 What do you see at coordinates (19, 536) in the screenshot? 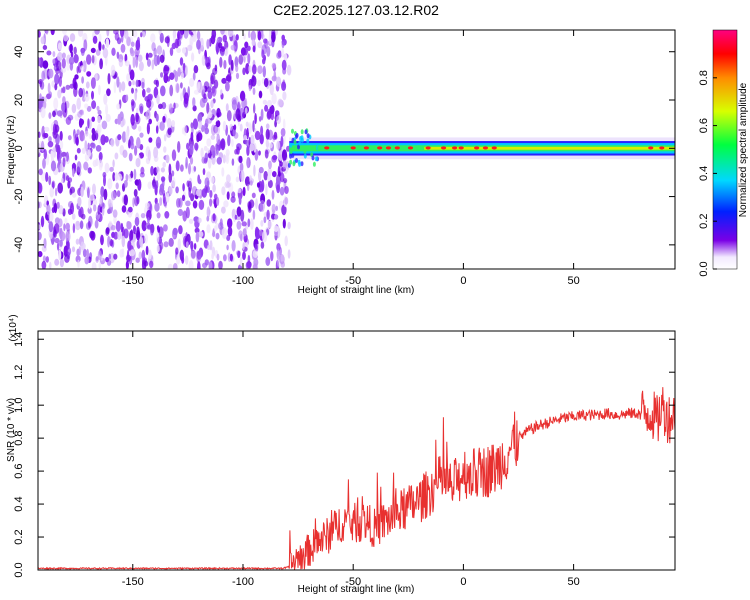
I see `snr-y-tick-label: 0.2` at bounding box center [19, 536].